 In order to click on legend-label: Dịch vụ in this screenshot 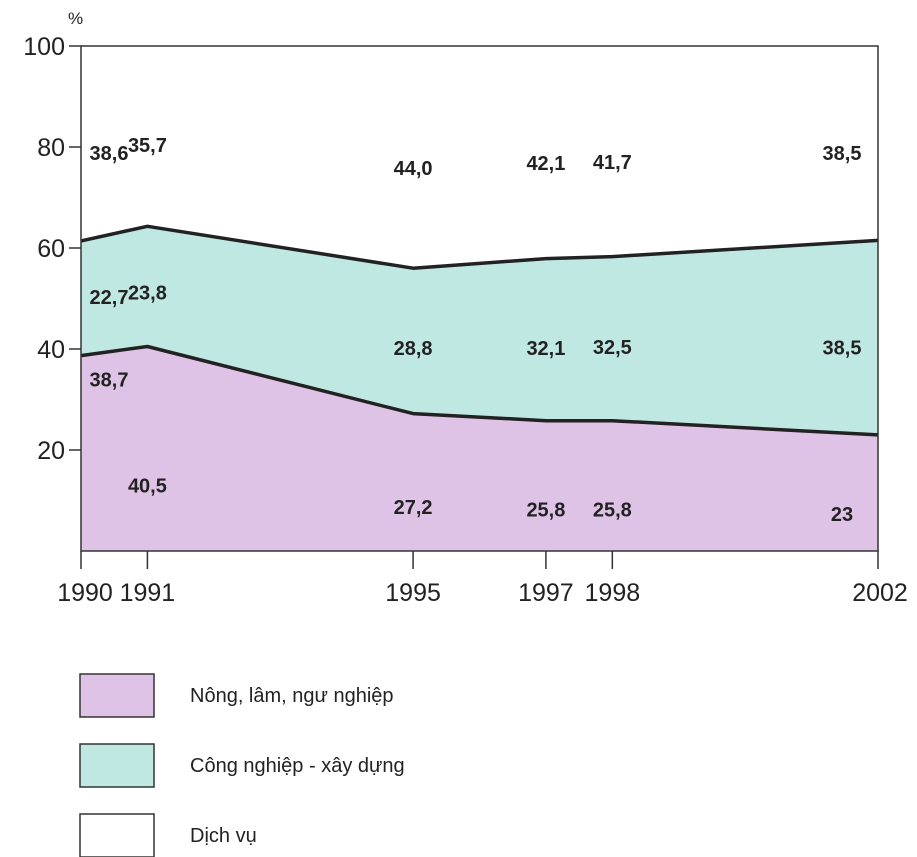, I will do `click(223, 836)`.